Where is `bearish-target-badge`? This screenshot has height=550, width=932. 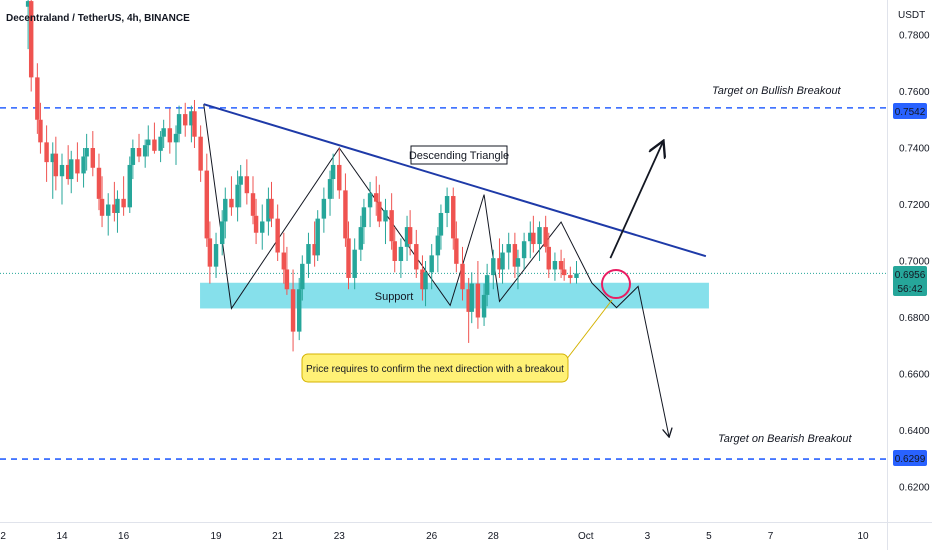
bearish-target-badge is located at coordinates (910, 458).